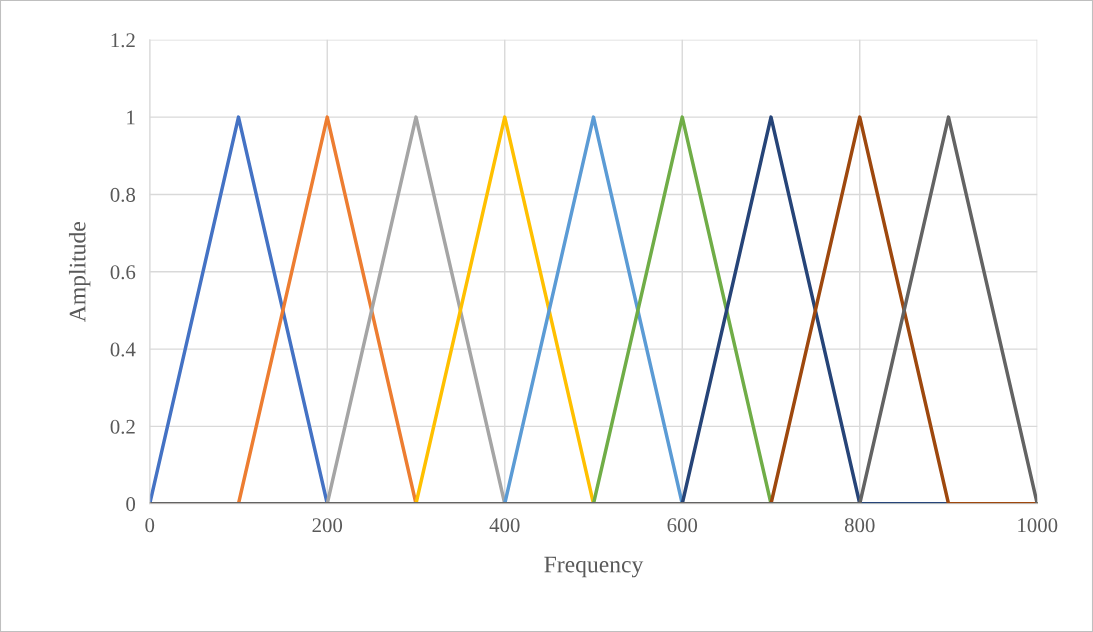 The height and width of the screenshot is (632, 1093). Describe the element at coordinates (123, 194) in the screenshot. I see `y-tick-label: 0.8` at that location.